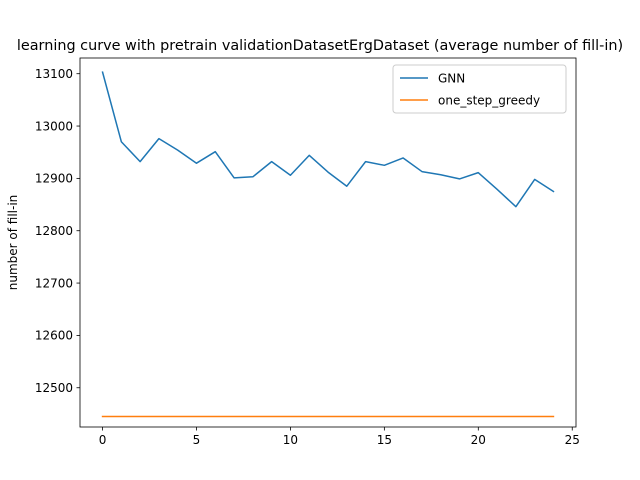 This screenshot has height=480, width=640. I want to click on y-tick-label: 12700, so click(54, 283).